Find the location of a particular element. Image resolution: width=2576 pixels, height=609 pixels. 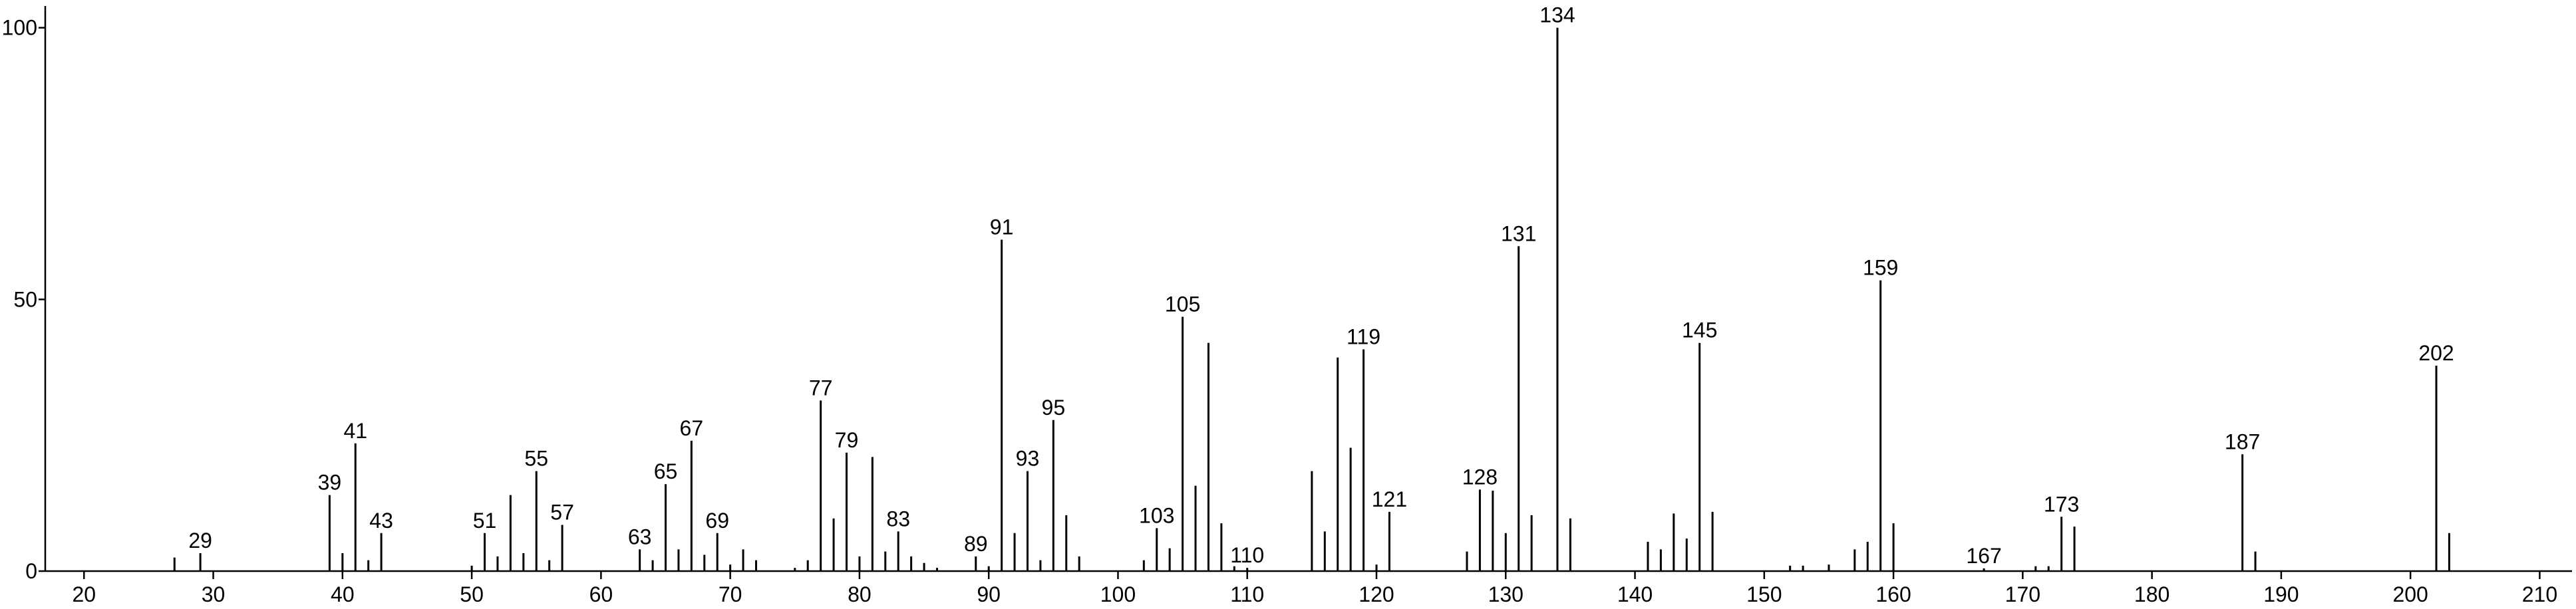

x-tick-label: 130 is located at coordinates (1506, 594).